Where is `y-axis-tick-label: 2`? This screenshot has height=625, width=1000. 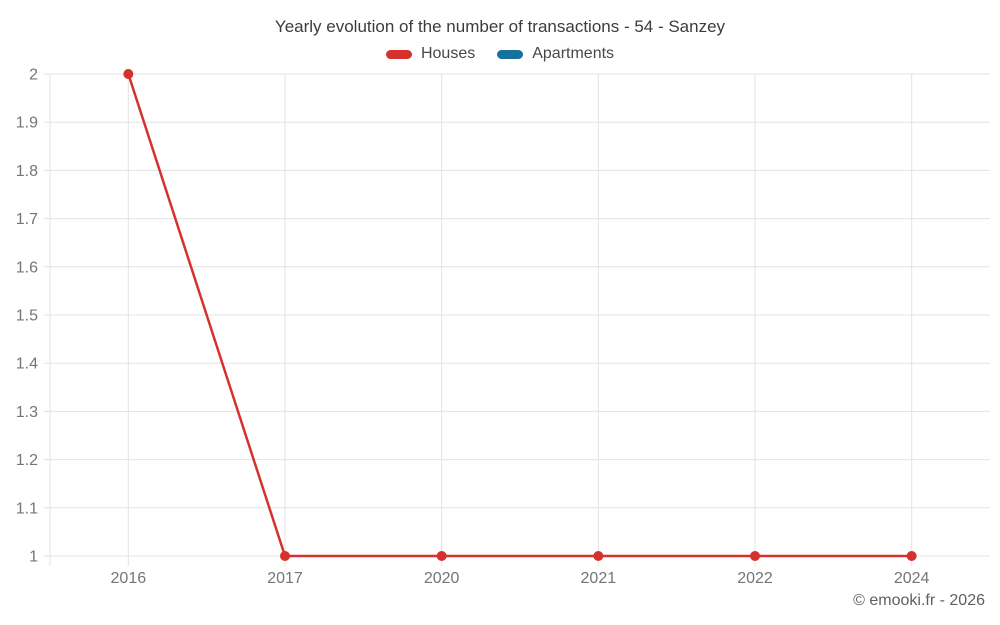
y-axis-tick-label: 2 is located at coordinates (33, 75).